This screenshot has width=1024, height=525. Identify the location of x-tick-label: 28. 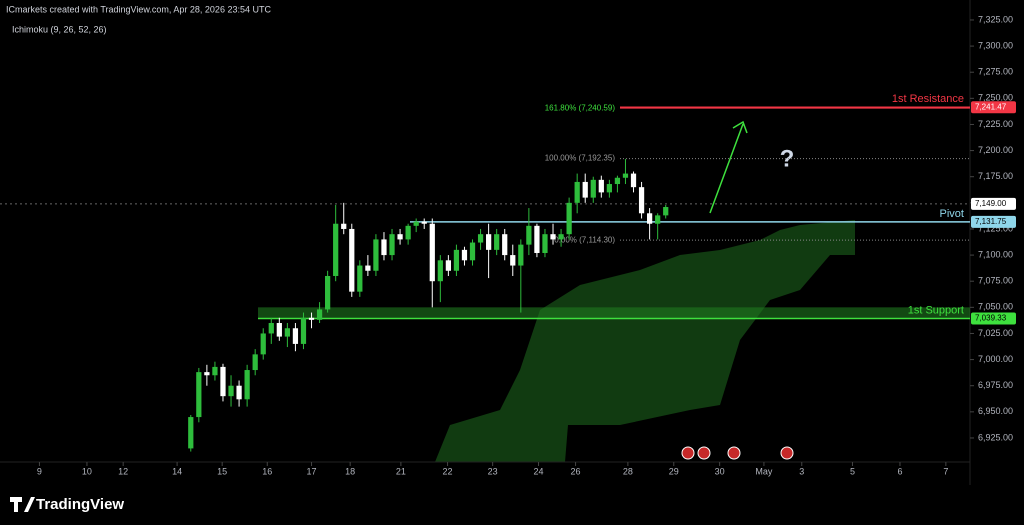
(628, 471).